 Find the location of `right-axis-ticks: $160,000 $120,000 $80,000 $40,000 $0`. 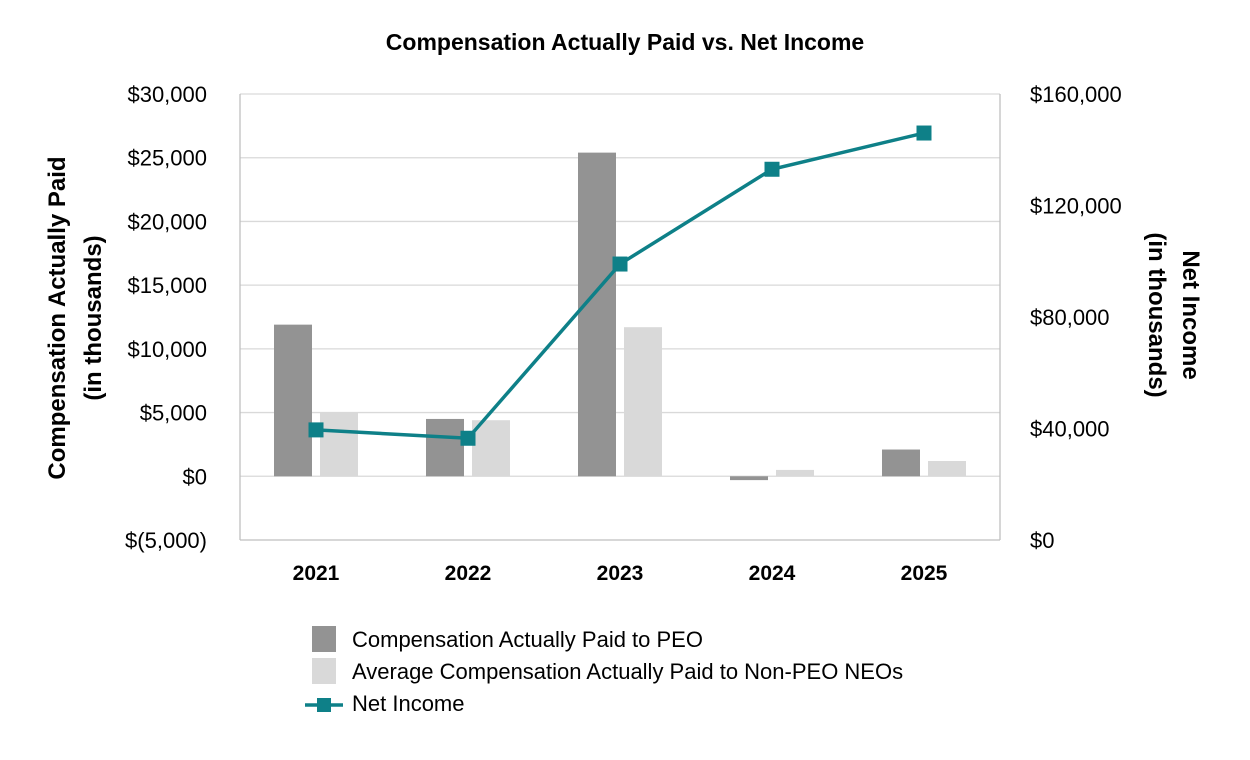

right-axis-ticks: $160,000 $120,000 $80,000 $40,000 $0 is located at coordinates (1076, 317).